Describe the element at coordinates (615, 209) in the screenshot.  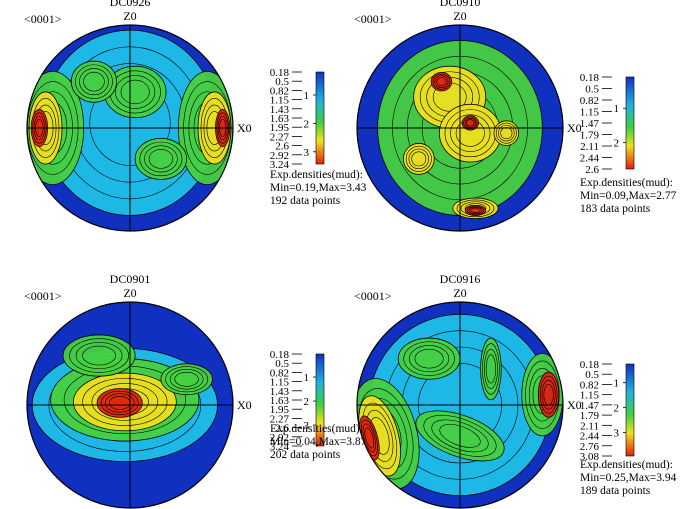
I see `data-points-count: 183 data points` at that location.